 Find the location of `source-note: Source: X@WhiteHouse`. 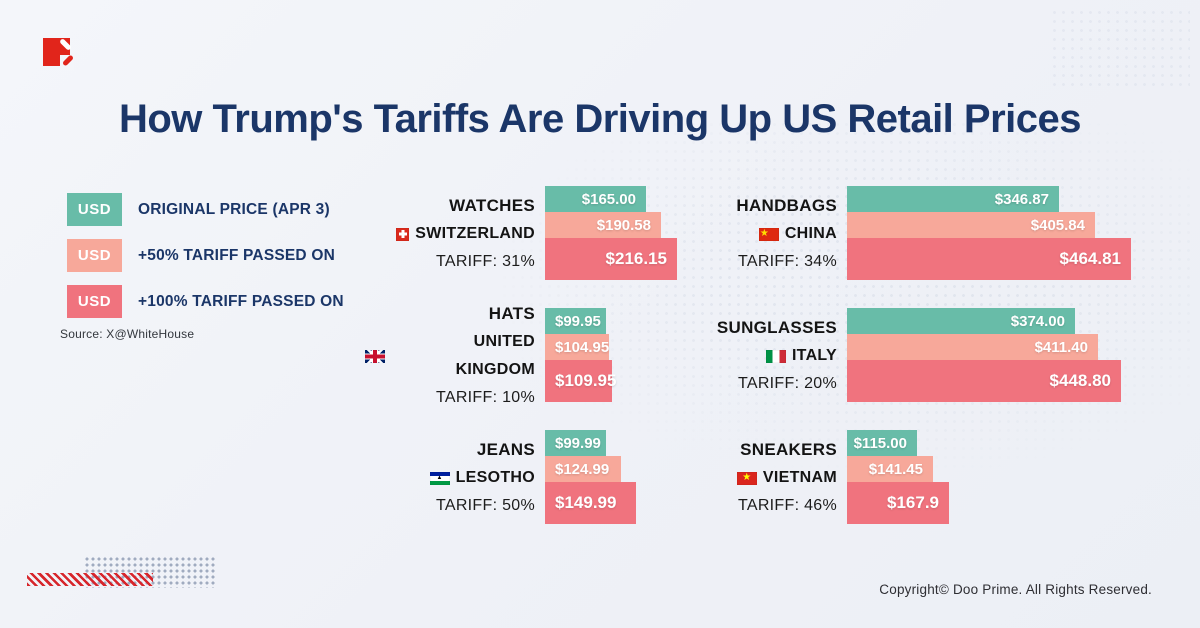

source-note: Source: X@WhiteHouse is located at coordinates (127, 334).